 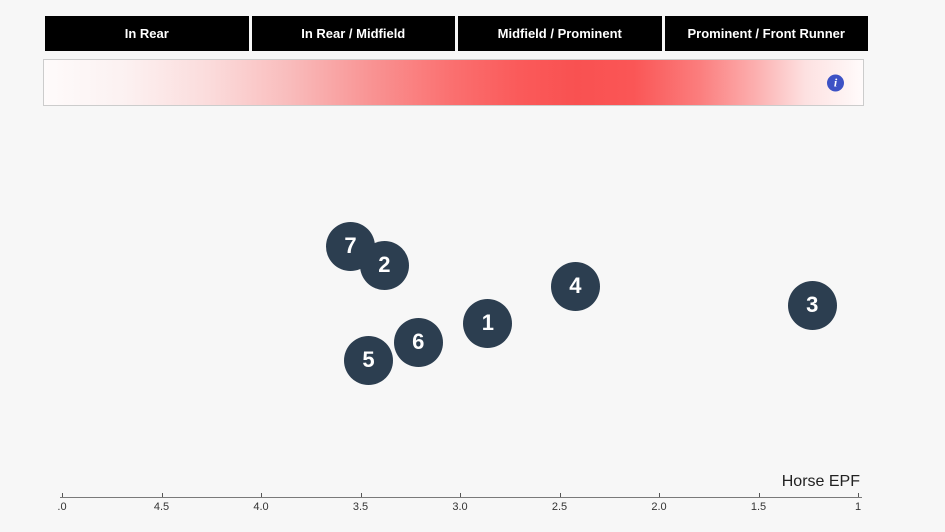 I want to click on horse-bubble-1: 1, so click(x=488, y=323).